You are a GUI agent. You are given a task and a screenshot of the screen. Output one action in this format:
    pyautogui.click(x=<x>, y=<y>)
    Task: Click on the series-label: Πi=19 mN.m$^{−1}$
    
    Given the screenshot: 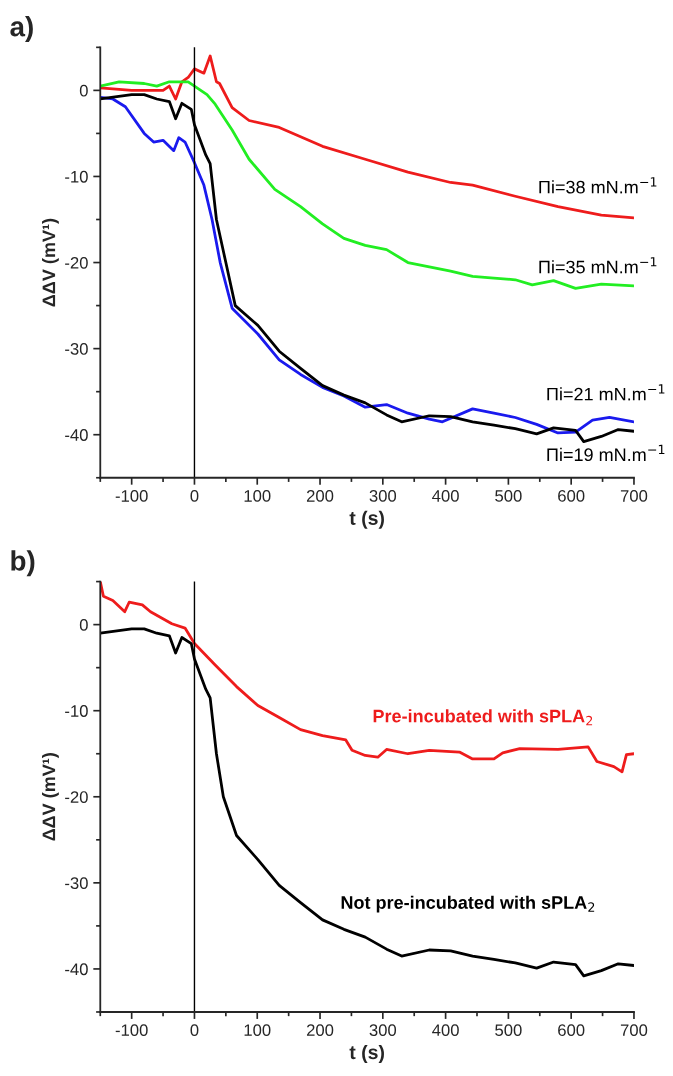 What is the action you would take?
    pyautogui.click(x=606, y=453)
    